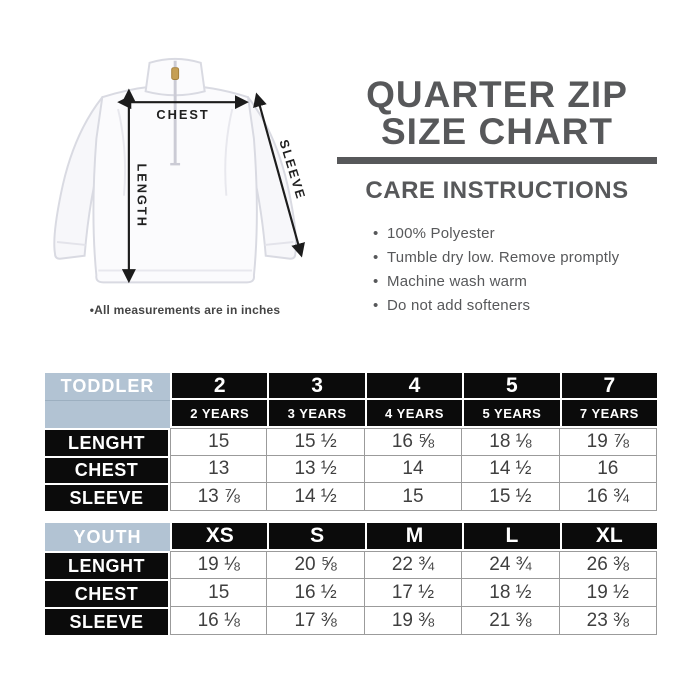 The width and height of the screenshot is (700, 700). What do you see at coordinates (413, 565) in the screenshot?
I see `table-cell: 22 ¾` at bounding box center [413, 565].